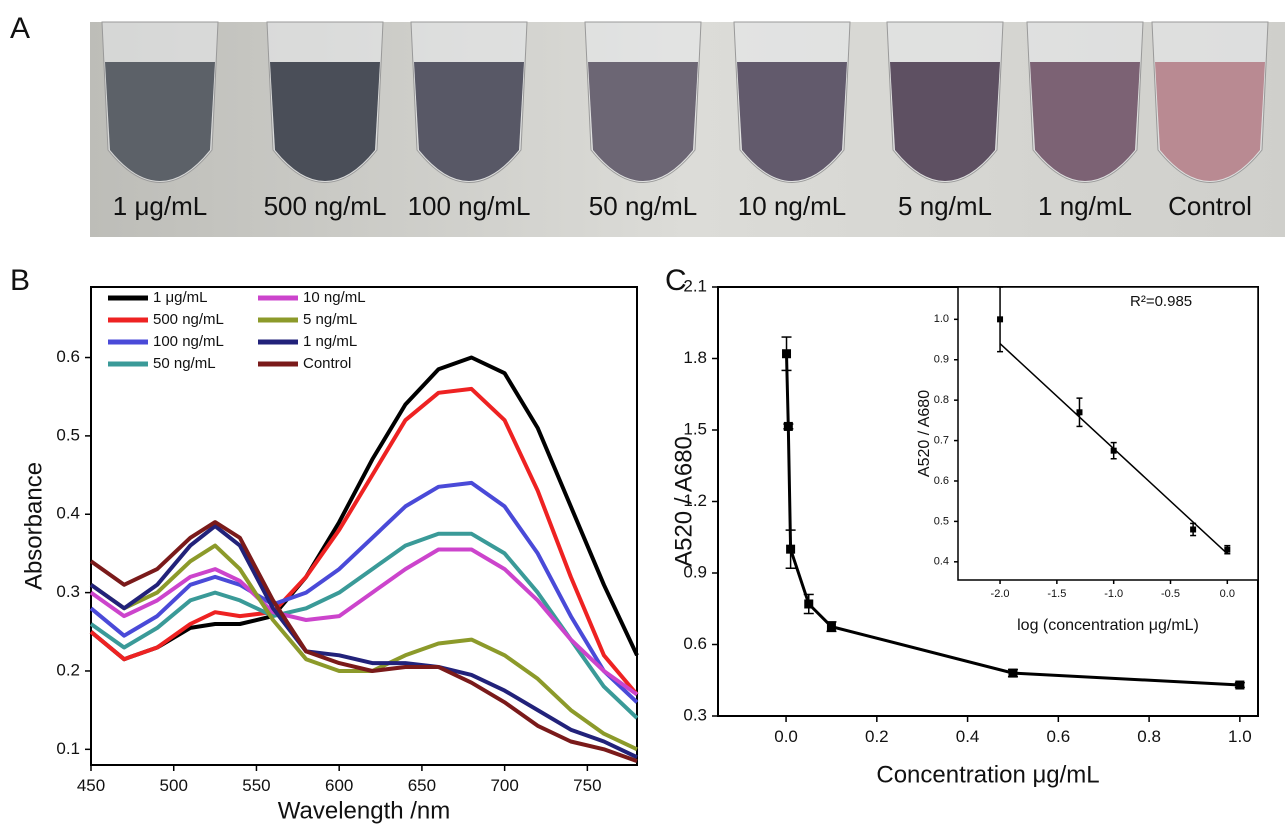 The height and width of the screenshot is (826, 1285). I want to click on y-tick-label: 1.0, so click(941, 319).